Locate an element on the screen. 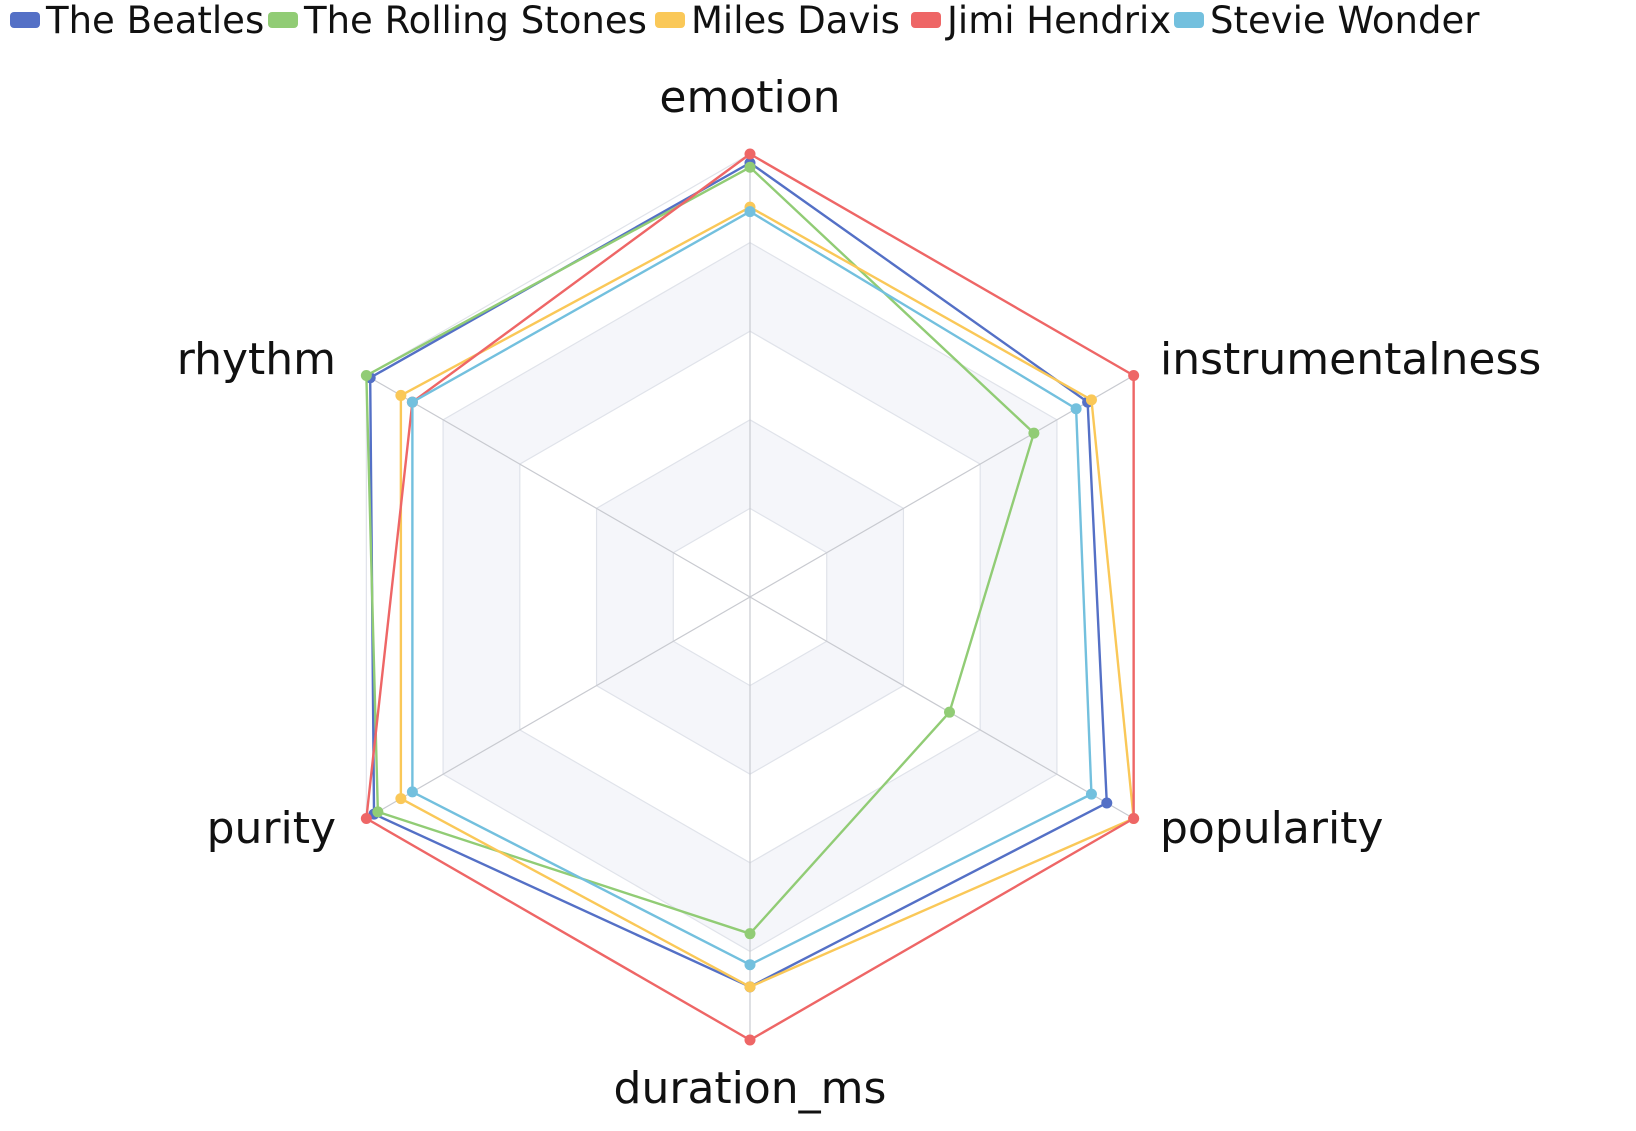 The height and width of the screenshot is (1131, 1636). legend-label: The Beatles is located at coordinates (155, 21).